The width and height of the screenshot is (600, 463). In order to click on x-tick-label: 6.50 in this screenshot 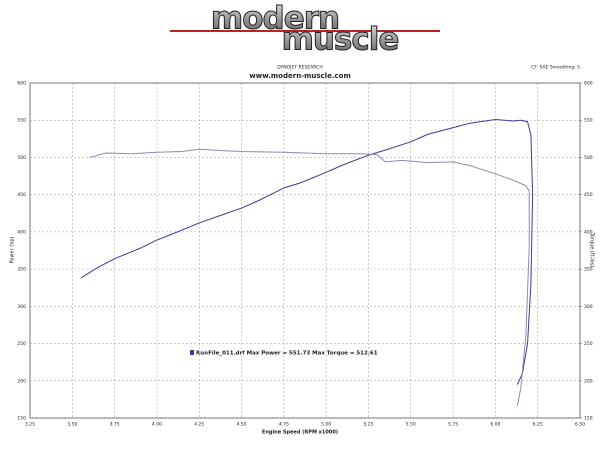, I will do `click(580, 425)`.